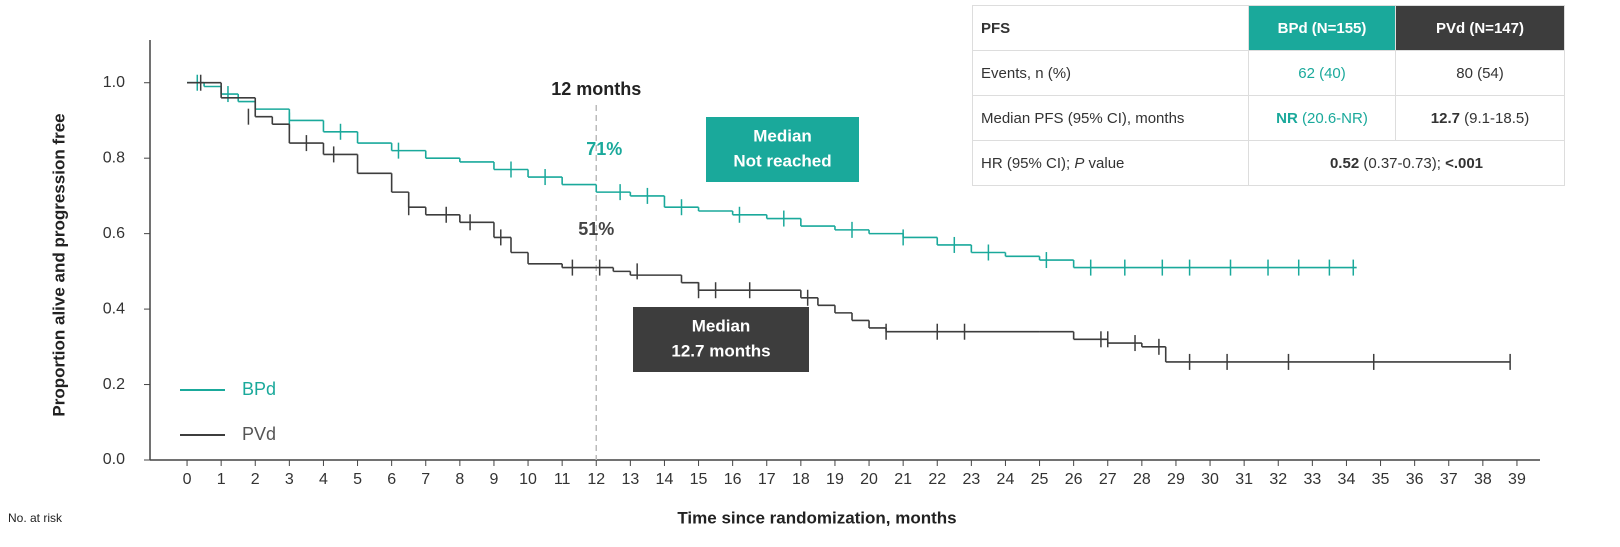  Describe the element at coordinates (114, 459) in the screenshot. I see `y-tick-label: 0.0` at that location.